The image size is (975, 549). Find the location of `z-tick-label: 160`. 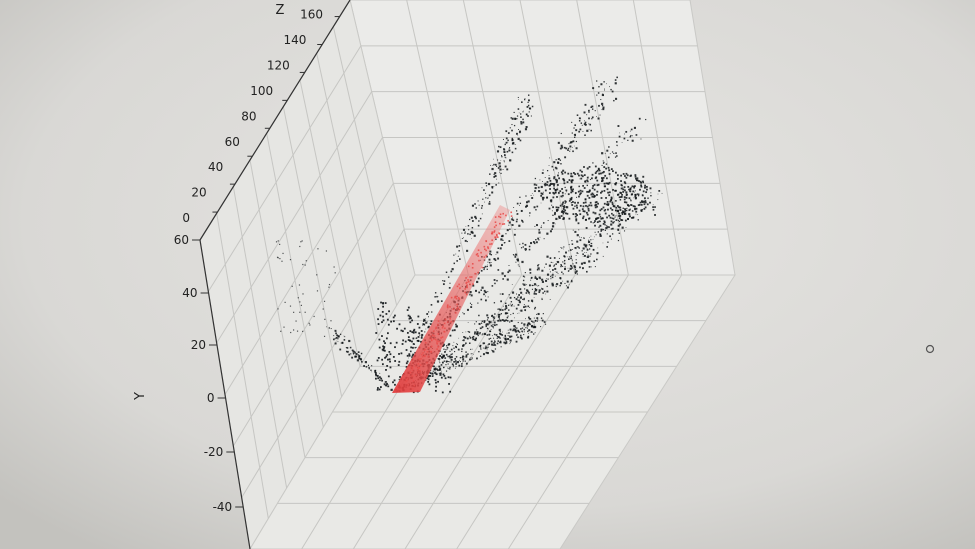

z-tick-label: 160 is located at coordinates (311, 15).